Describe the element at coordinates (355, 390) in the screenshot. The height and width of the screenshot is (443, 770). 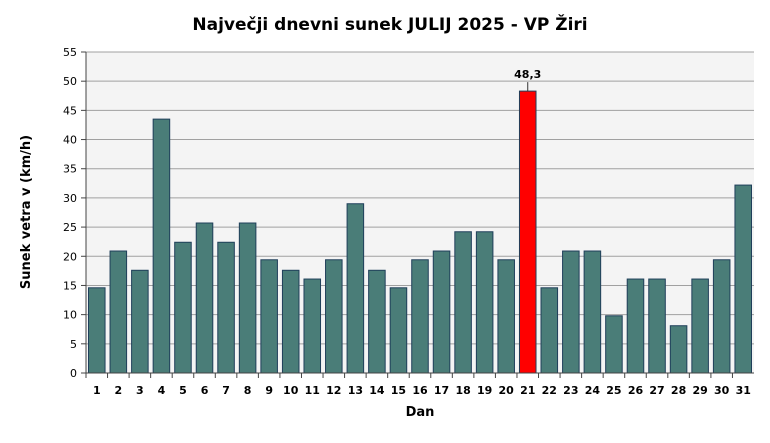
I see `x-tick-label: 13` at that location.